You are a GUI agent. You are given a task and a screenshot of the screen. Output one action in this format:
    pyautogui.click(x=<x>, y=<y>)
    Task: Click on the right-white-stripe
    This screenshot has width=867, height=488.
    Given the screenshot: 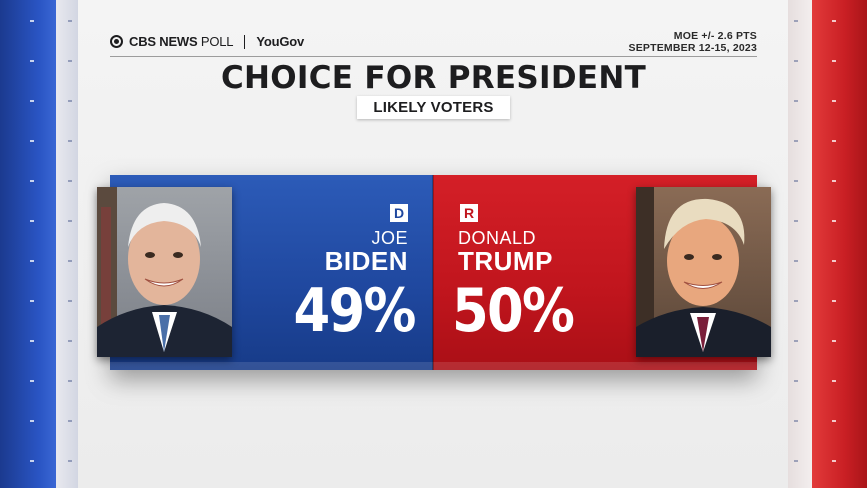 What is the action you would take?
    pyautogui.click(x=800, y=244)
    